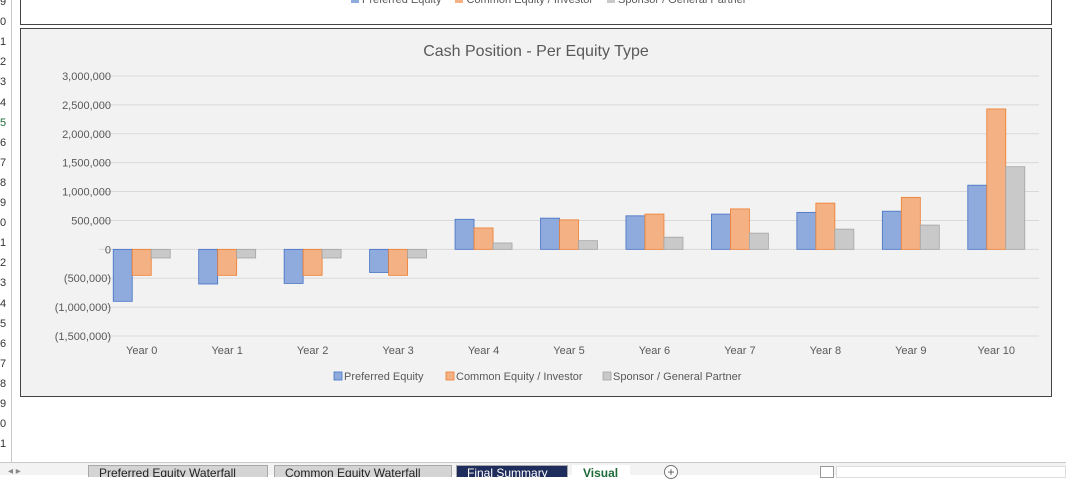  What do you see at coordinates (312, 351) in the screenshot?
I see `x-tick-label: Year 2` at bounding box center [312, 351].